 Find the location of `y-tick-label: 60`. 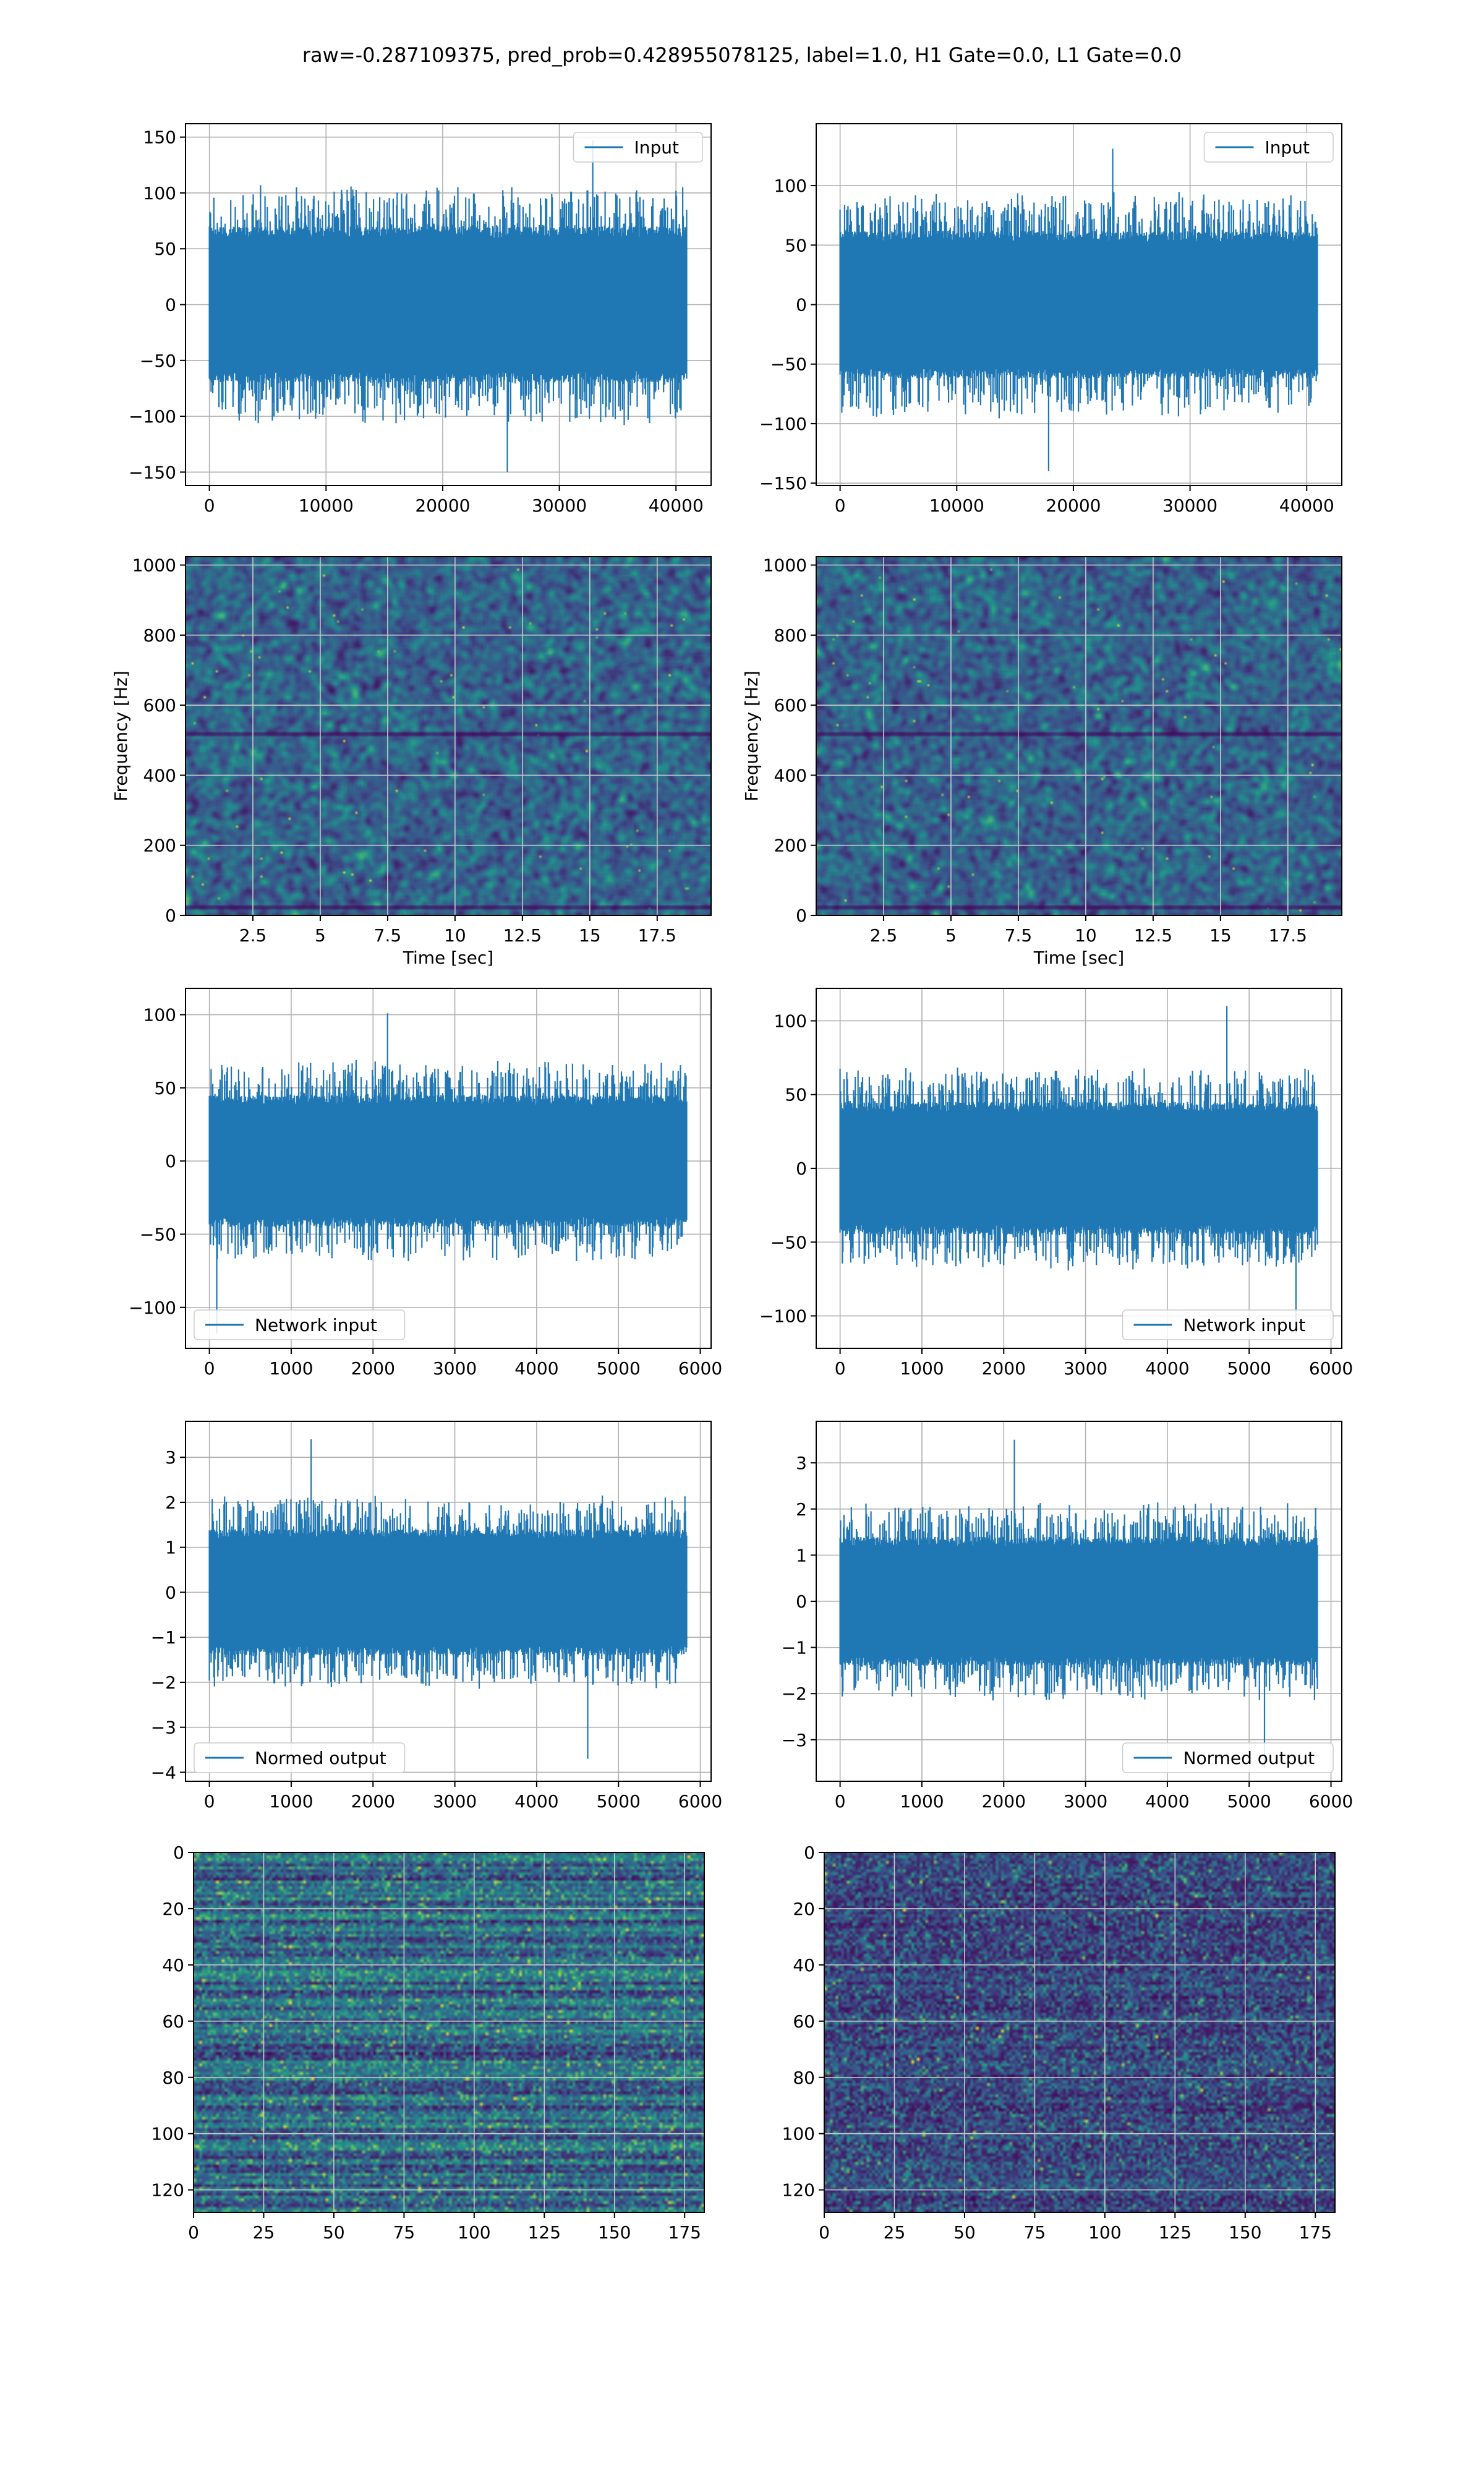

y-tick-label: 60 is located at coordinates (804, 2022).